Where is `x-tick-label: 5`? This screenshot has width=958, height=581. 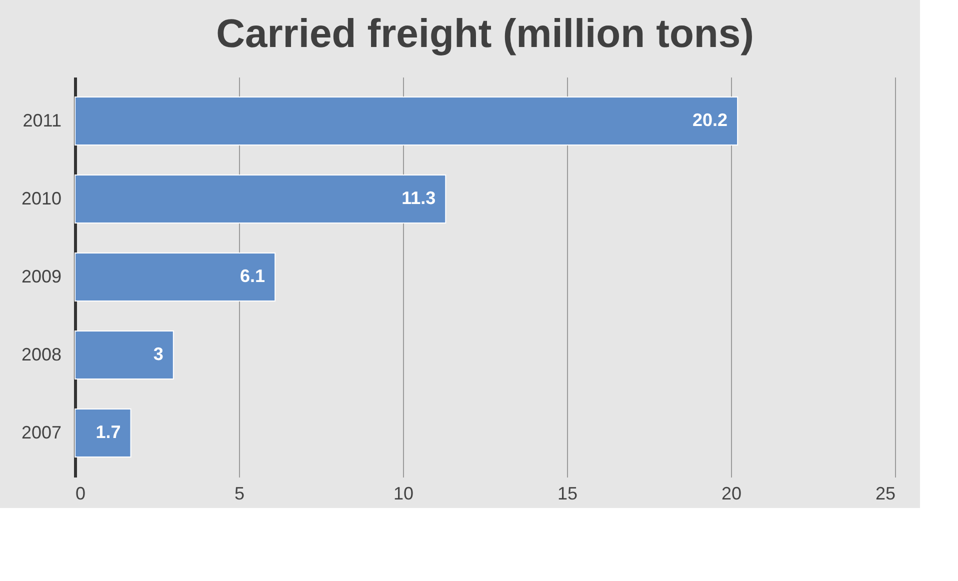 x-tick-label: 5 is located at coordinates (239, 494).